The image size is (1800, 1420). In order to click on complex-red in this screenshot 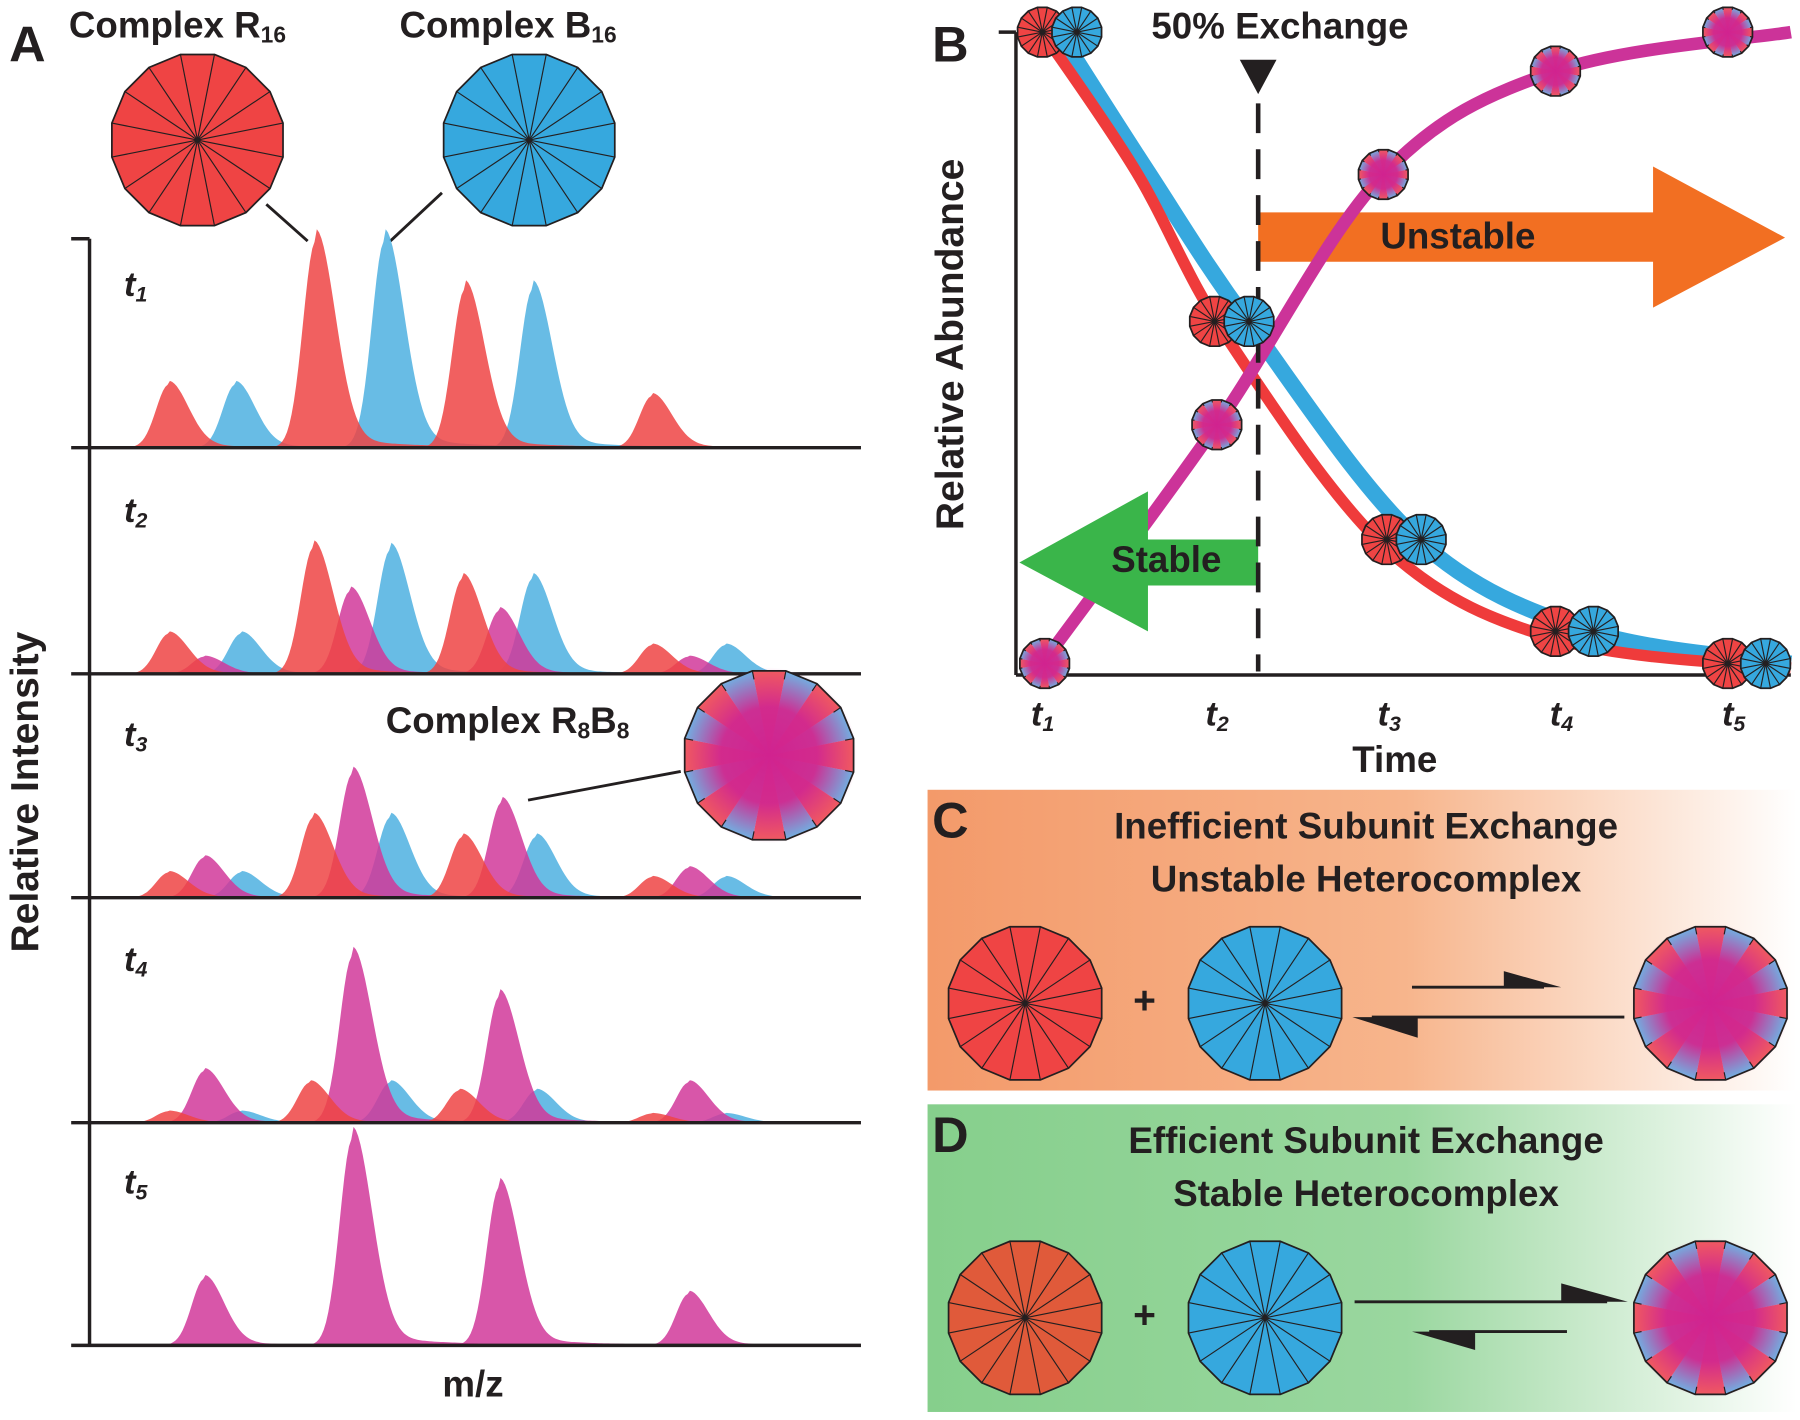, I will do `click(1555, 631)`.